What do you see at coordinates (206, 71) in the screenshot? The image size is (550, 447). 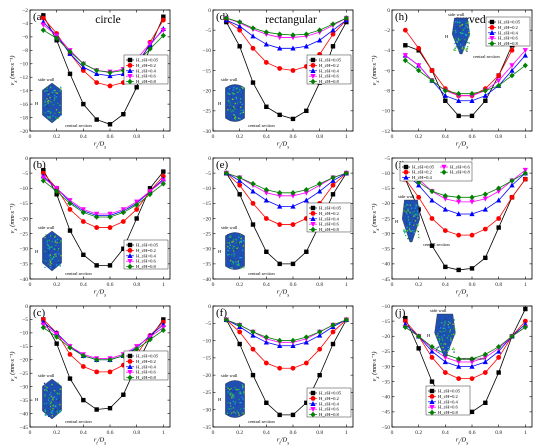 I see `y-tick-label: −15` at bounding box center [206, 71].